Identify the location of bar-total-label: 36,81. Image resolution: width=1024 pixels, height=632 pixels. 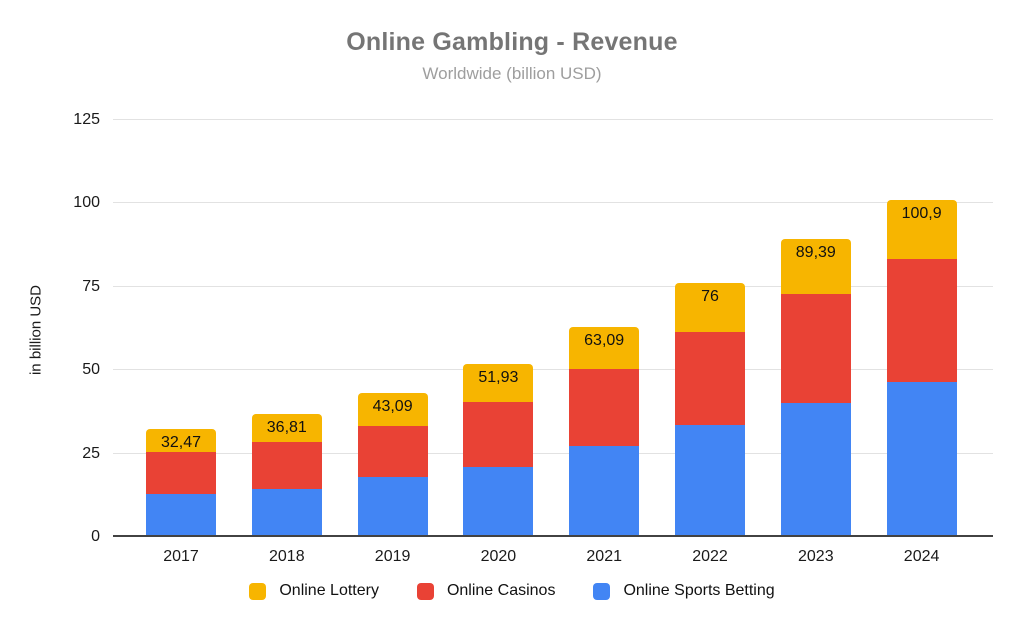
(286, 428).